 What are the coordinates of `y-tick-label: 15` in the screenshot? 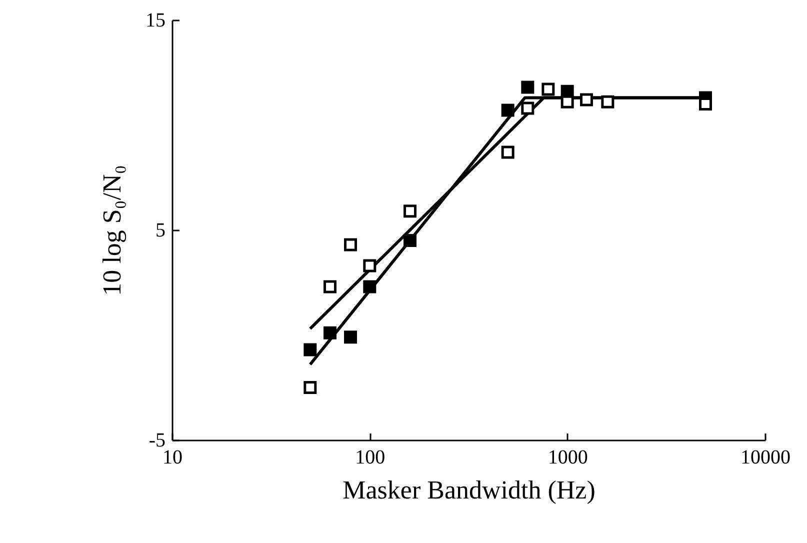 It's located at (156, 21).